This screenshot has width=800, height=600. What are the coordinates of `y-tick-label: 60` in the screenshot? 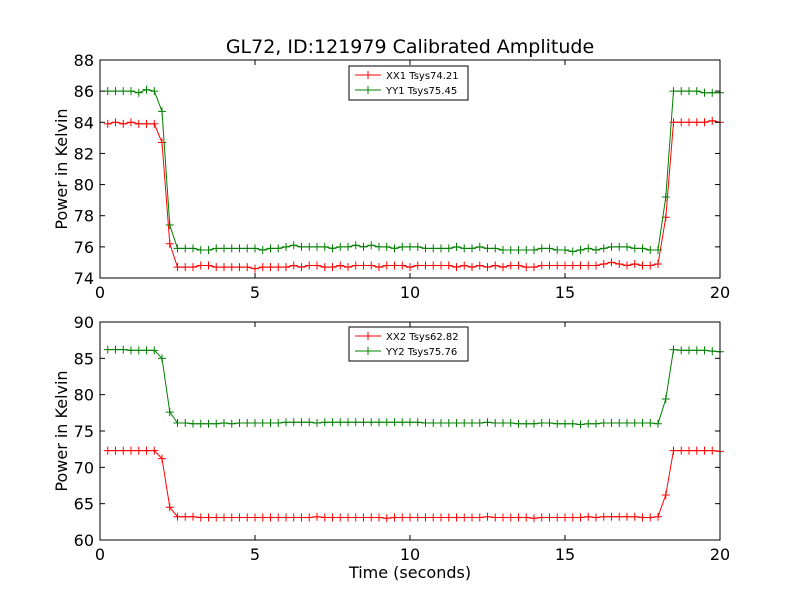 It's located at (84, 540).